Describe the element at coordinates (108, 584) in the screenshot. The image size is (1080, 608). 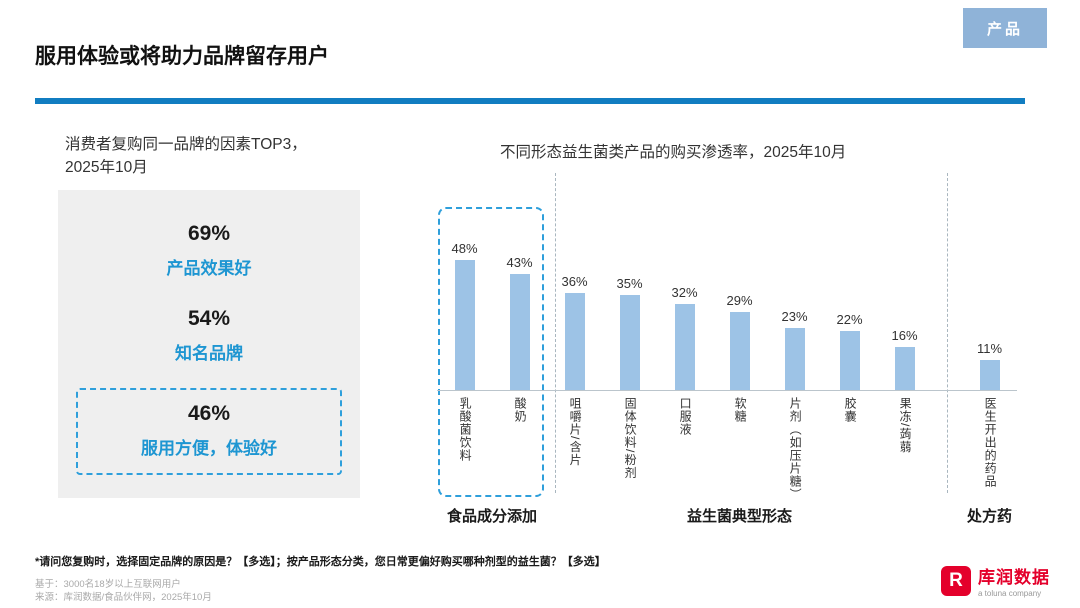
I see `source-based-on: 基于：3000名18岁以上互联网用户` at that location.